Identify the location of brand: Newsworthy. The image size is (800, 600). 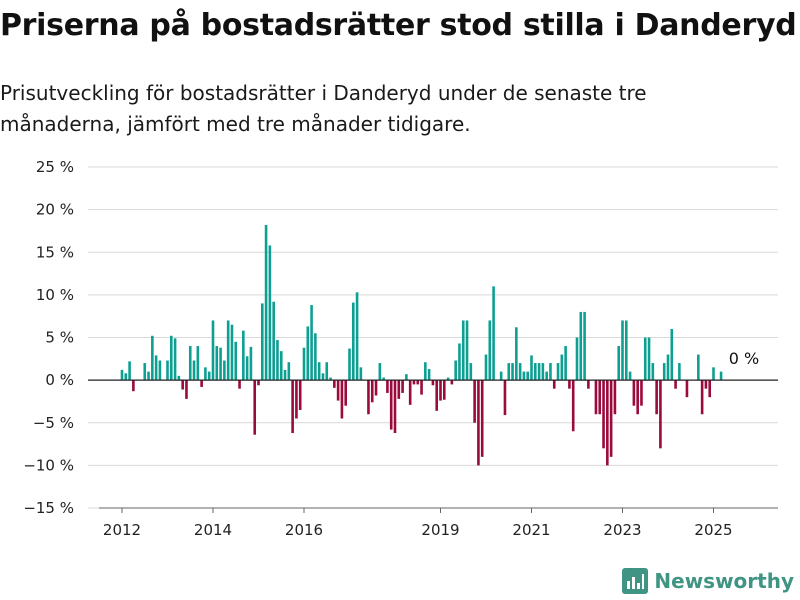
(708, 581).